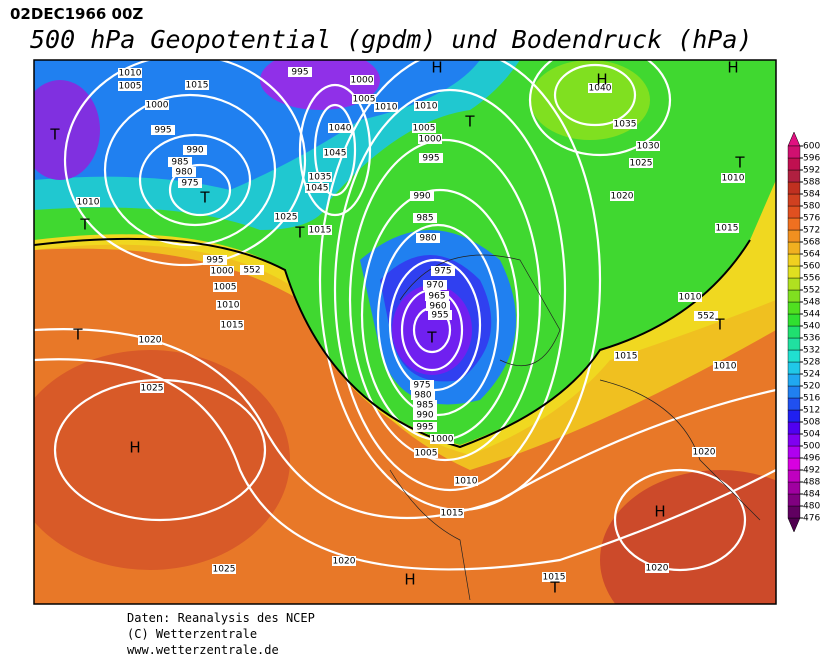  What do you see at coordinates (340, 129) in the screenshot?
I see `isobar-label: 1040` at bounding box center [340, 129].